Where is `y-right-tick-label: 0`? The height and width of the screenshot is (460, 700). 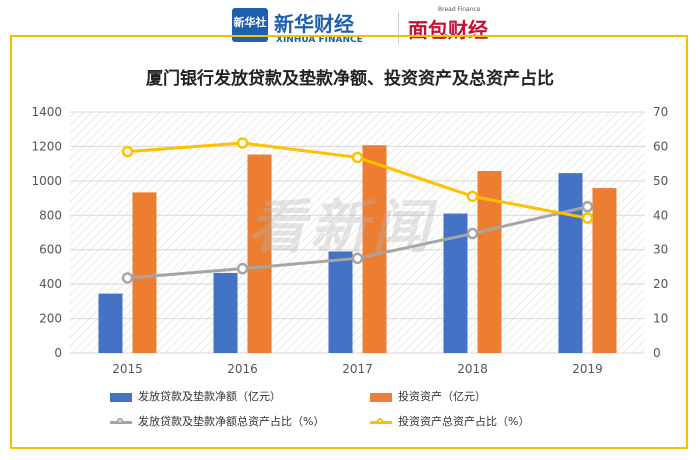
y-right-tick-label: 0 is located at coordinates (657, 353).